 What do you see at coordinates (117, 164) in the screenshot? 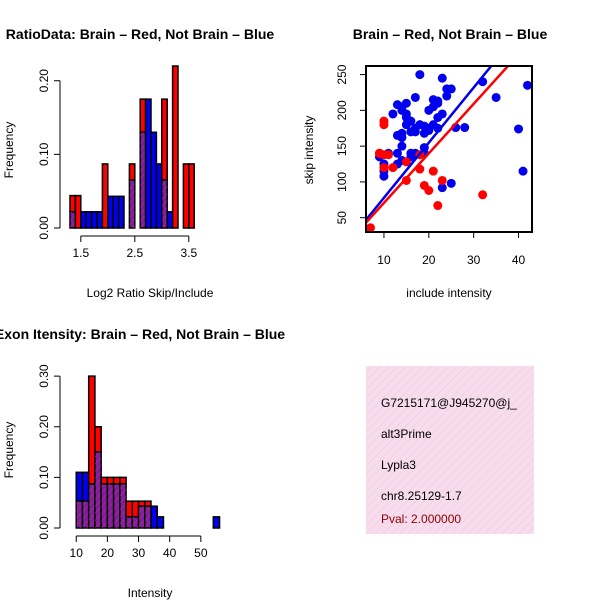
I see `ratio-histogram-axes: 1.5 2.5 3.5 0.00 0.10 0.20` at bounding box center [117, 164].